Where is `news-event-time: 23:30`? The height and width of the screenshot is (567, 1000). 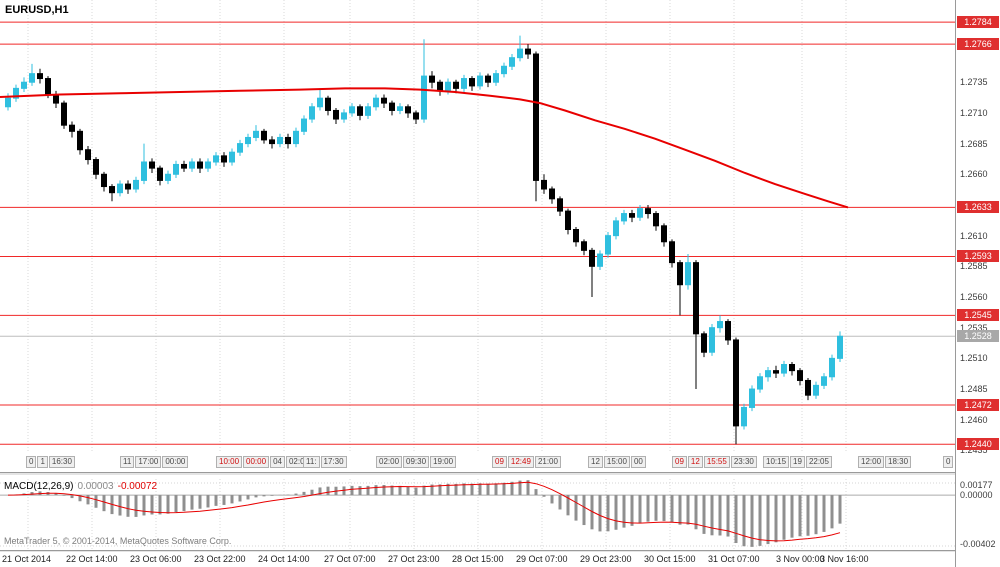 news-event-time: 23:30 is located at coordinates (743, 462).